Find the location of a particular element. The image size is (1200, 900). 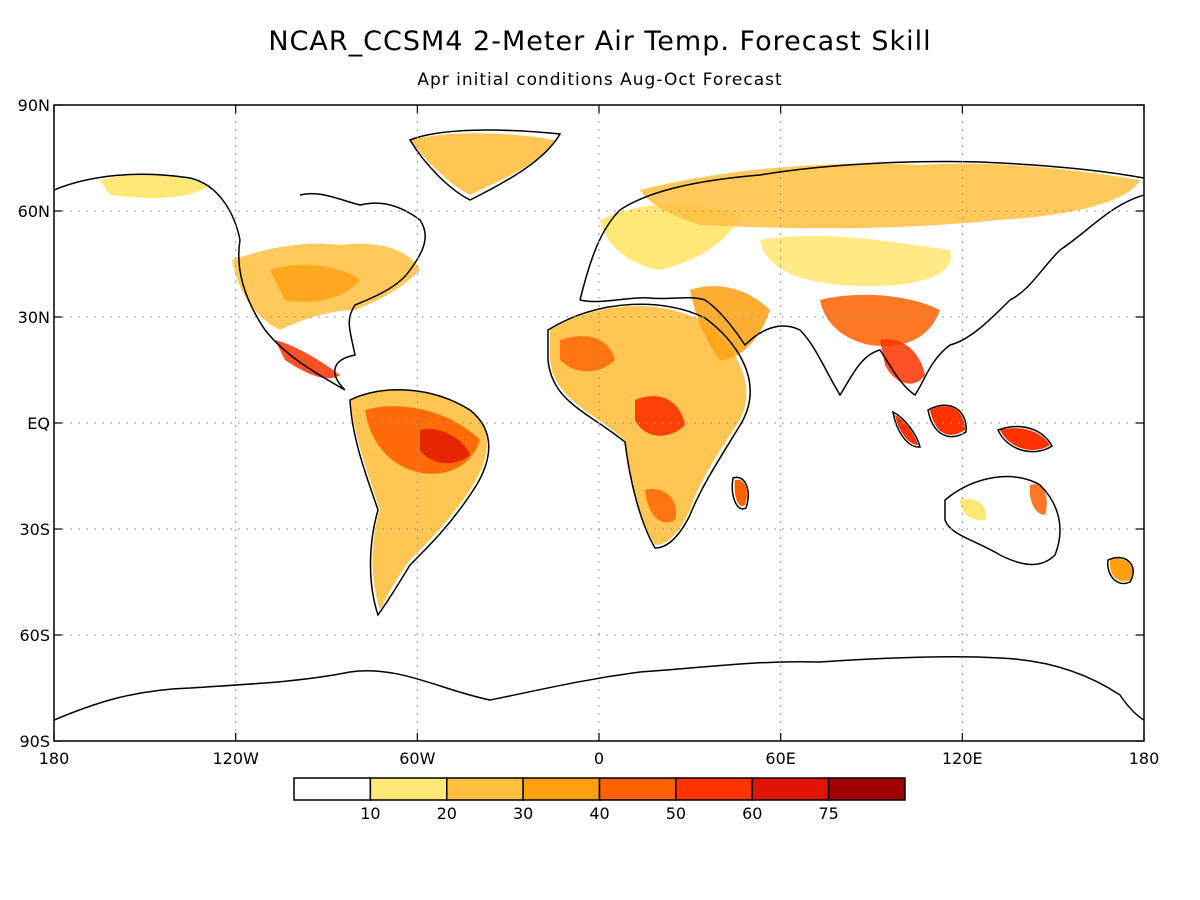

coastline-greenland is located at coordinates (485, 165).